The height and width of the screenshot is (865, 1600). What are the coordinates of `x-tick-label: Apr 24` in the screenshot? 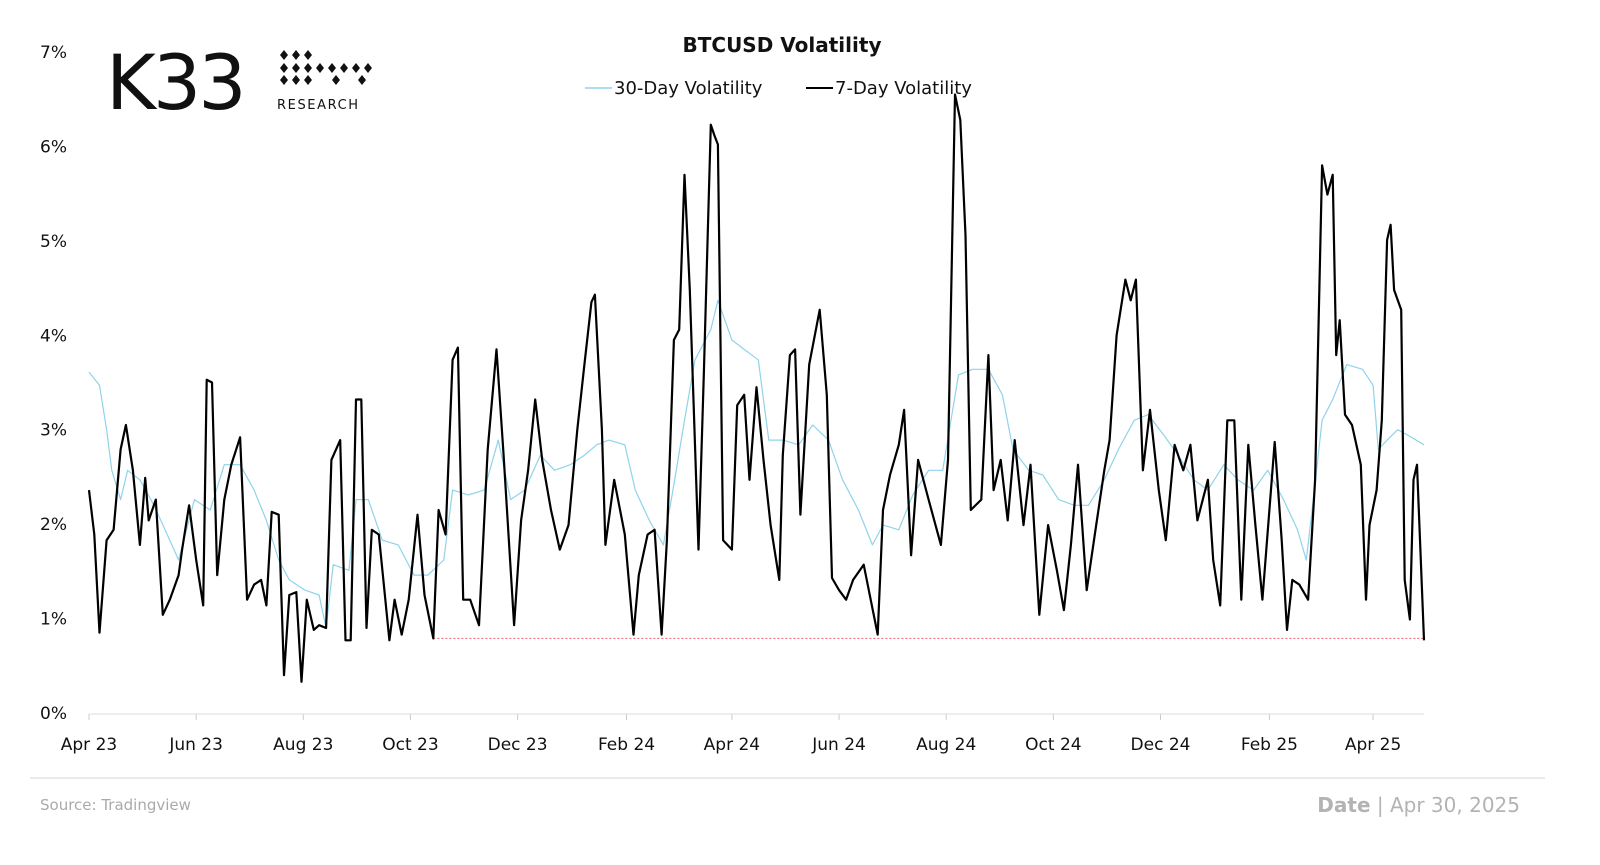 It's located at (732, 745).